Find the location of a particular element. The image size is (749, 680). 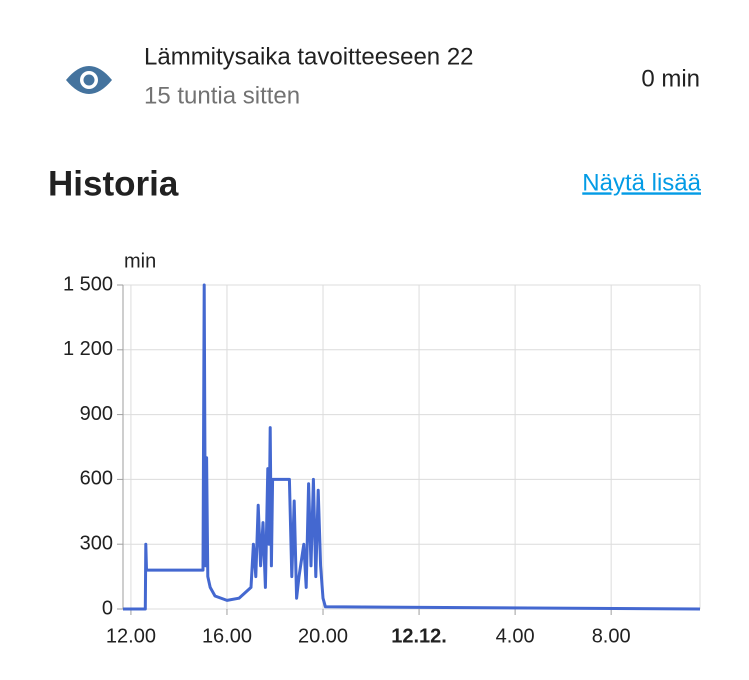

x-tick-label: 8.00 is located at coordinates (611, 636).